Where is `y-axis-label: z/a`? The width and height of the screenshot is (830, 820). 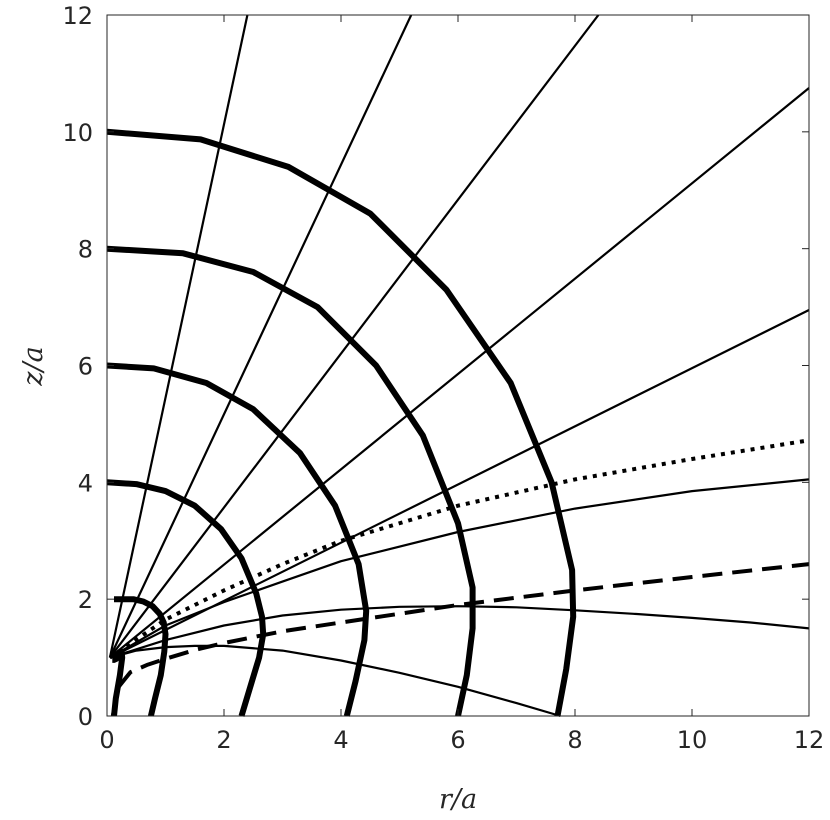 y-axis-label: z/a is located at coordinates (33, 366).